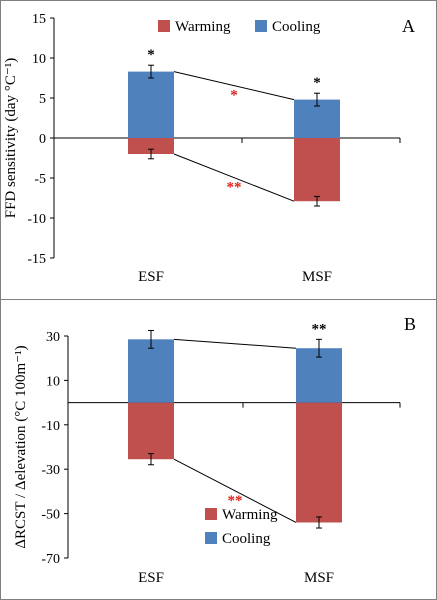 This screenshot has width=437, height=600. I want to click on y-tick-label: 0, so click(42, 139).